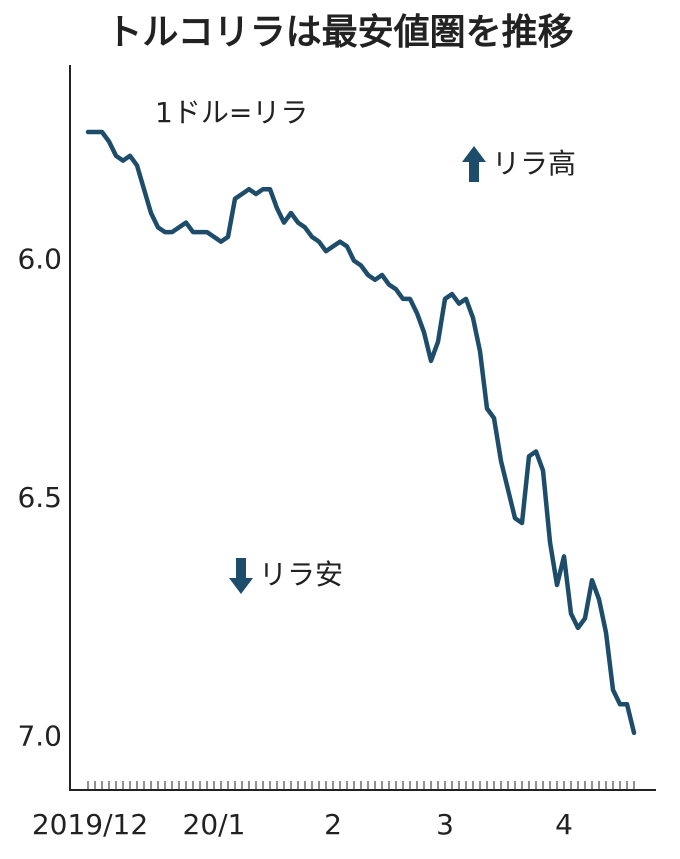  I want to click on up-arrow, so click(474, 164).